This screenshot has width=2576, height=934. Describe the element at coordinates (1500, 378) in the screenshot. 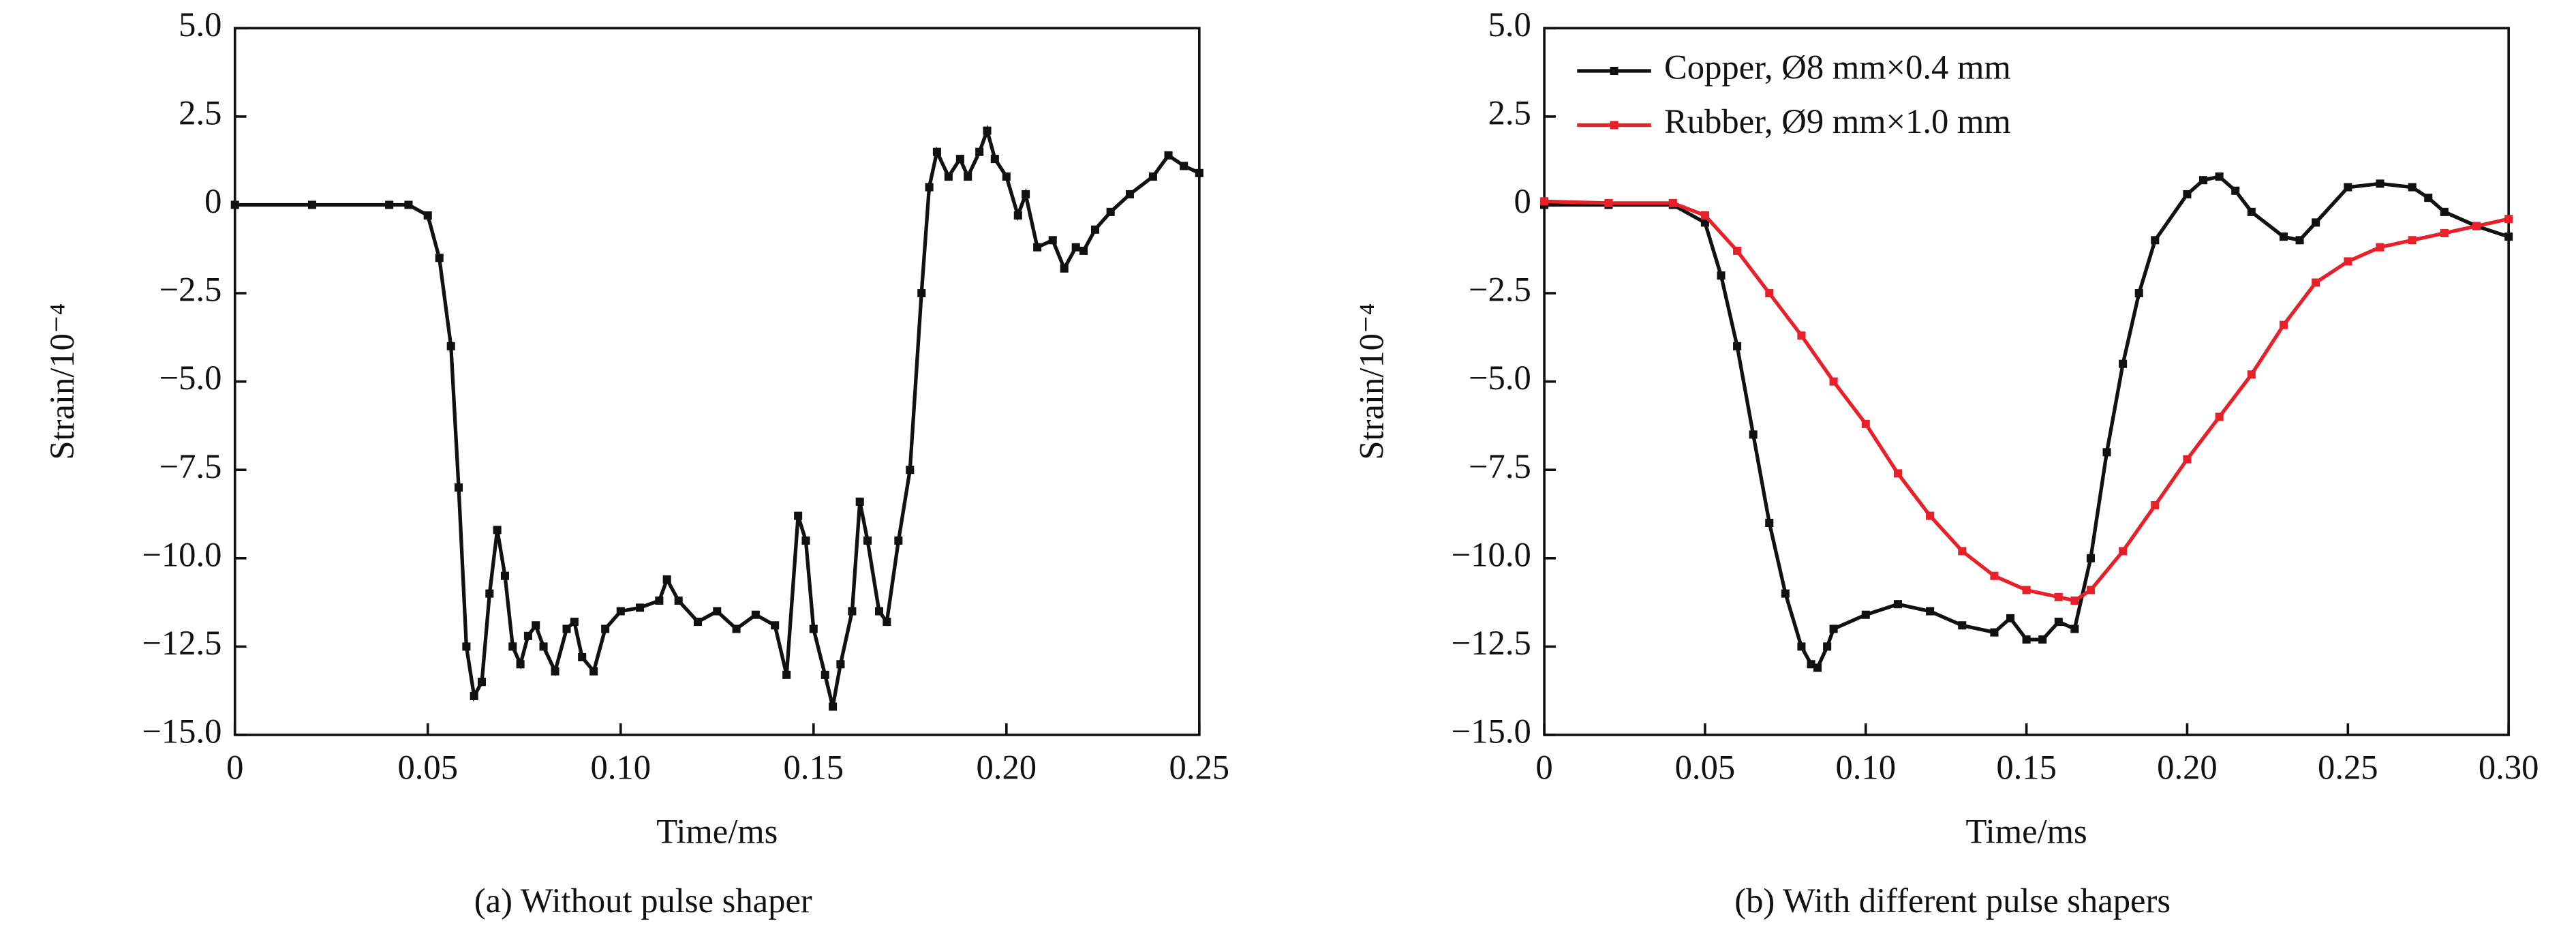

I see `y-tick-label: −5.0` at that location.